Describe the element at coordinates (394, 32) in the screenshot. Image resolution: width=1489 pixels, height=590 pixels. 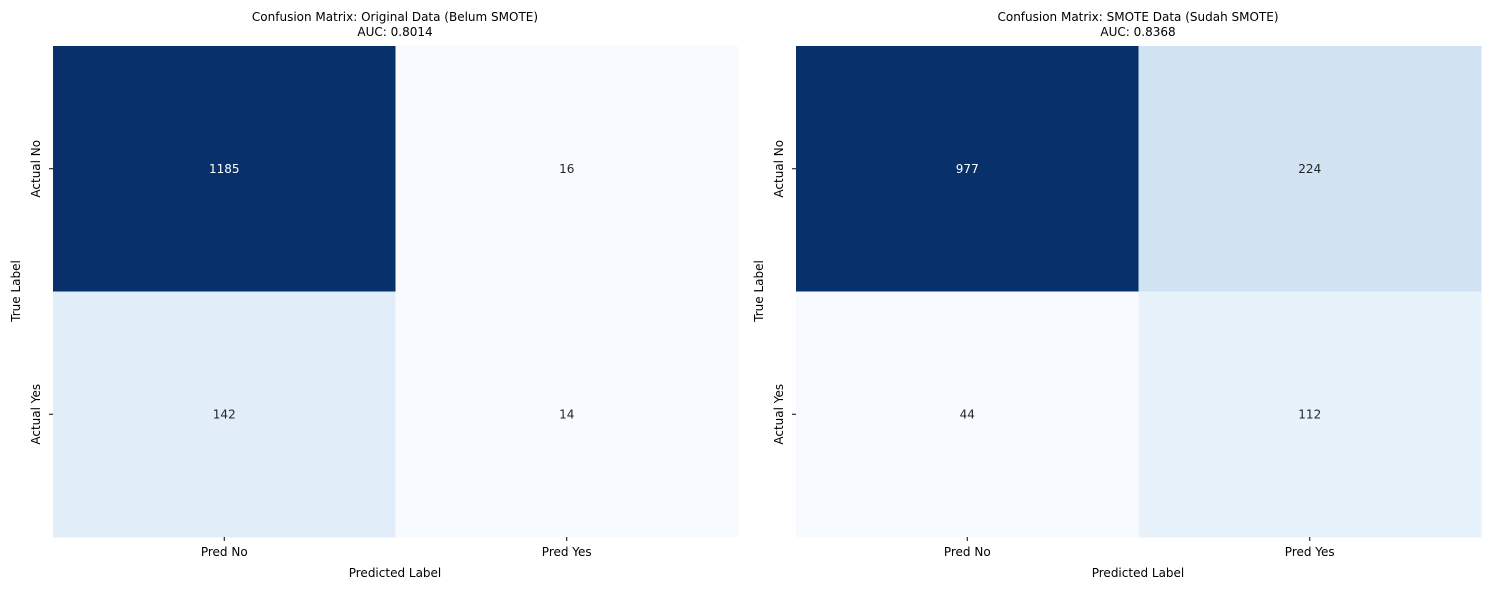
I see `chart-subtitle-original: AUC: 0.8014` at that location.